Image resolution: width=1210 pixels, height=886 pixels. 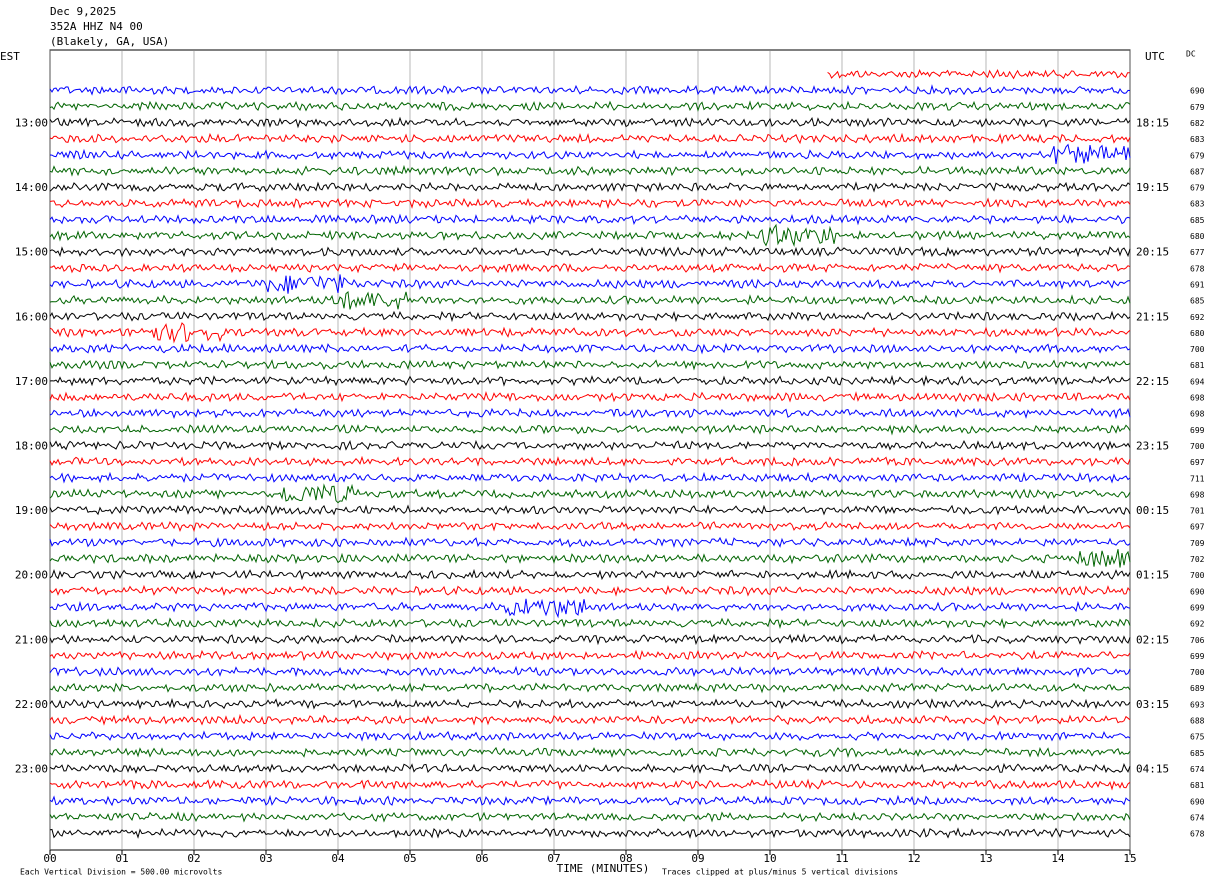 I want to click on x-tick-label: 04, so click(x=338, y=858).